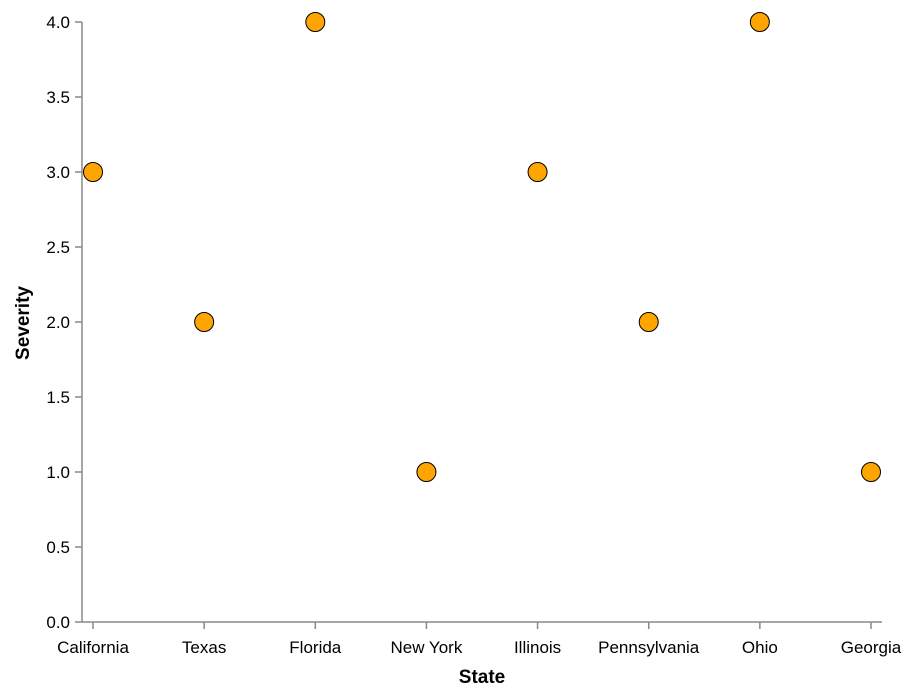  I want to click on y-tick-label: 1.5, so click(58, 397).